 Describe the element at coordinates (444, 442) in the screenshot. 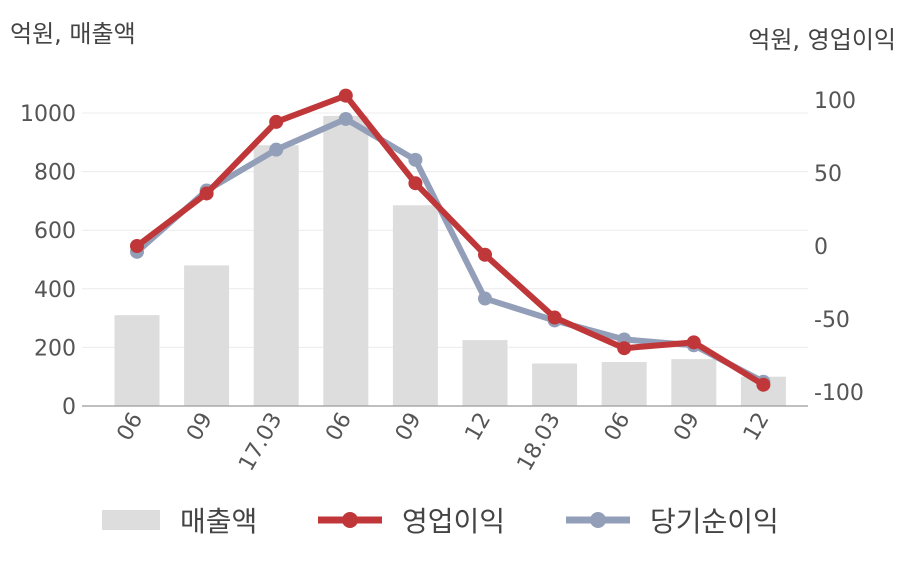

I see `x-axis-ticks: 06 09 17.03 06 09 12 18.03 06 09 12` at that location.